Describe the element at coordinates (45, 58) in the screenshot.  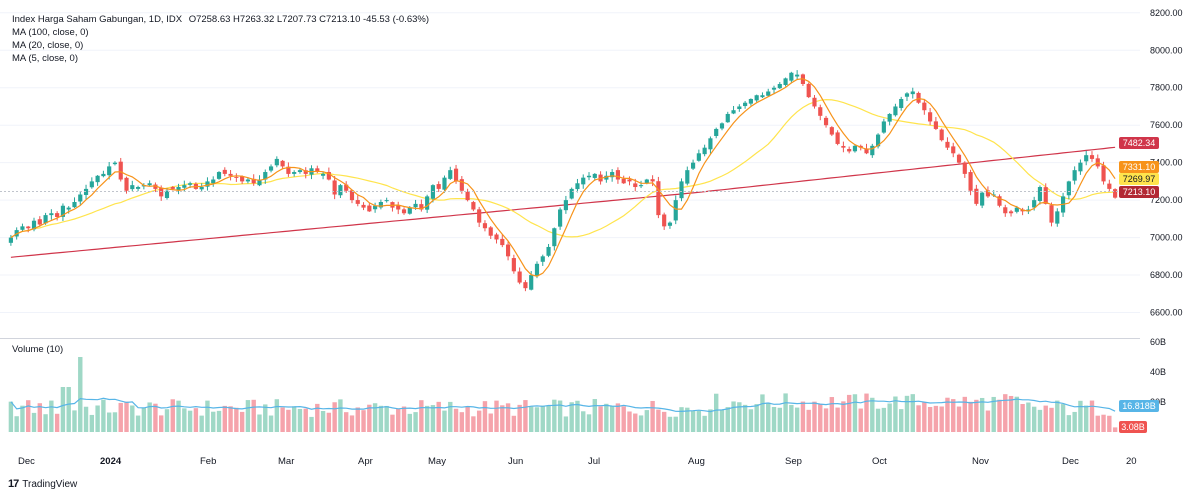
I see `ma5-legend: MA (5, close, 0)` at that location.